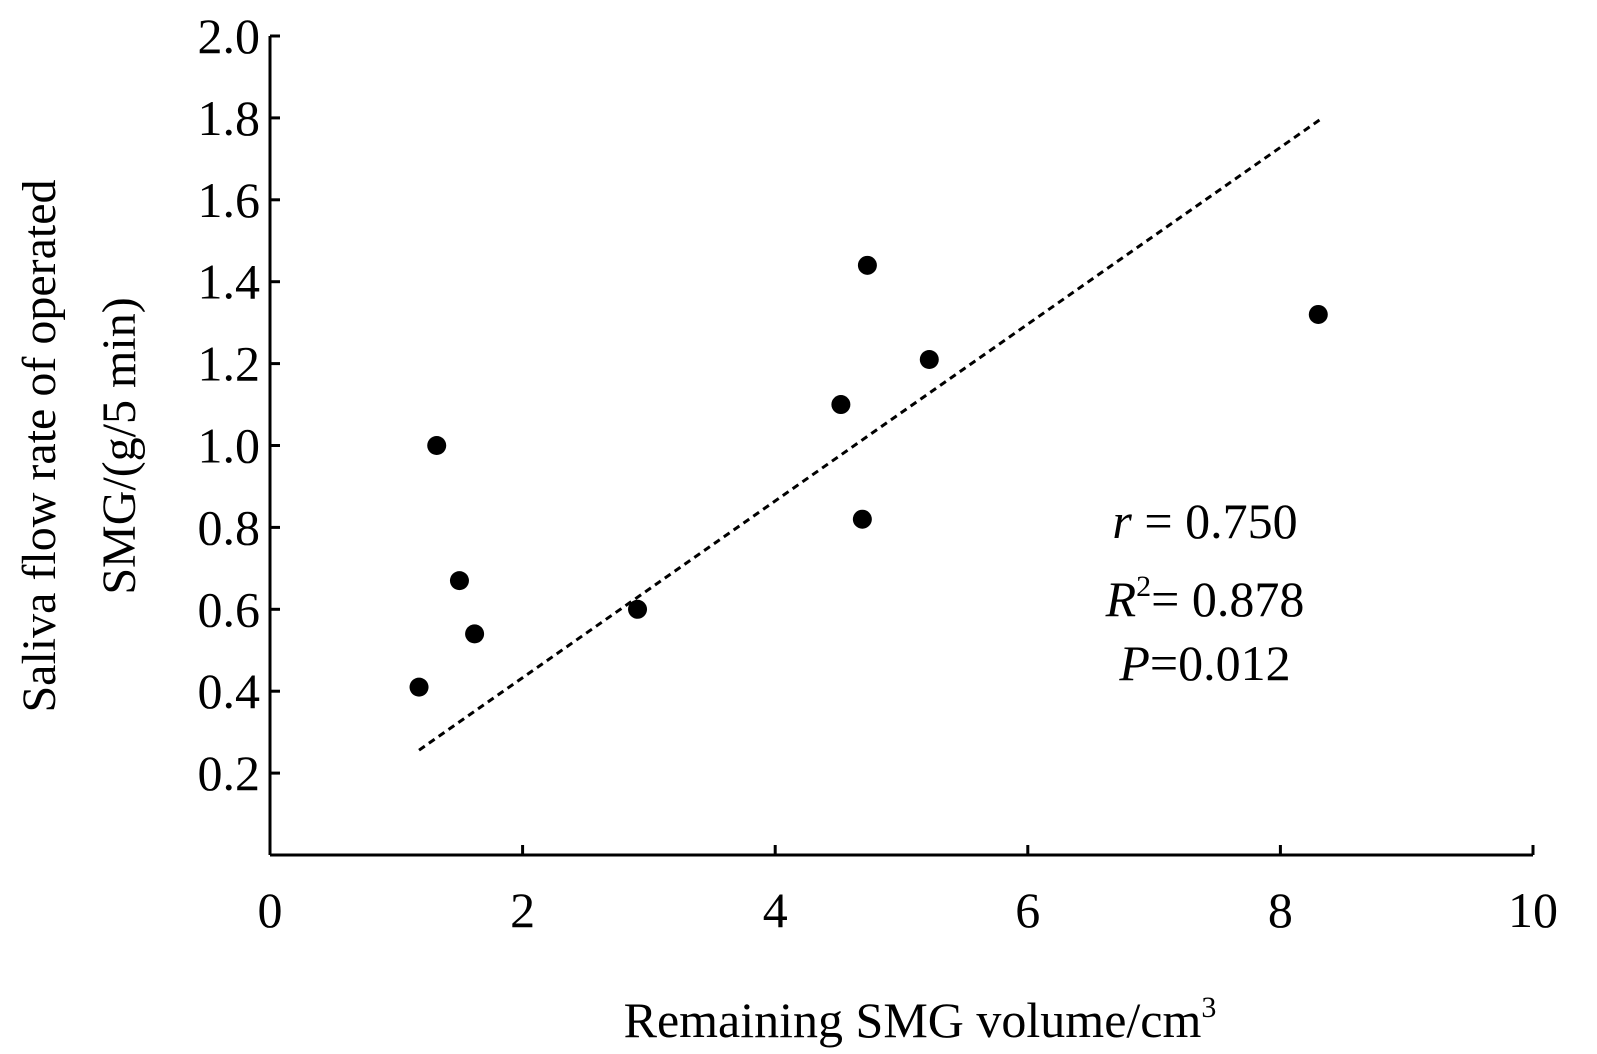  I want to click on y-axis-label-line-1: Saliva flow rate of operated, so click(39, 445).